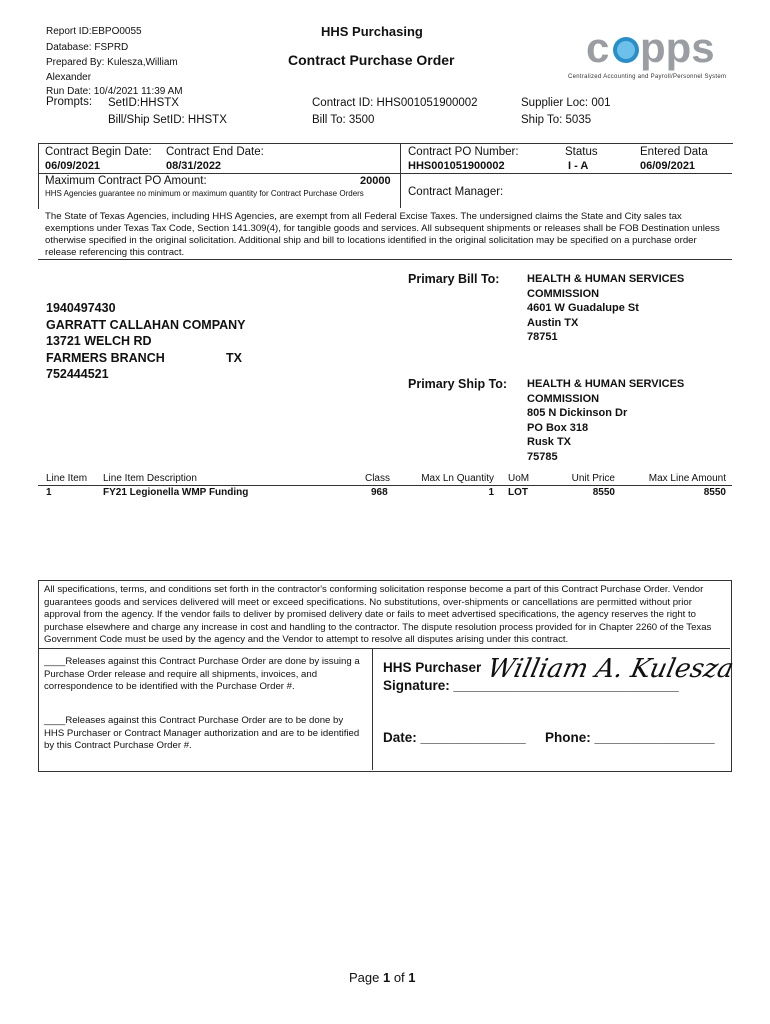  What do you see at coordinates (399, 977) in the screenshot?
I see `page-of: of` at bounding box center [399, 977].